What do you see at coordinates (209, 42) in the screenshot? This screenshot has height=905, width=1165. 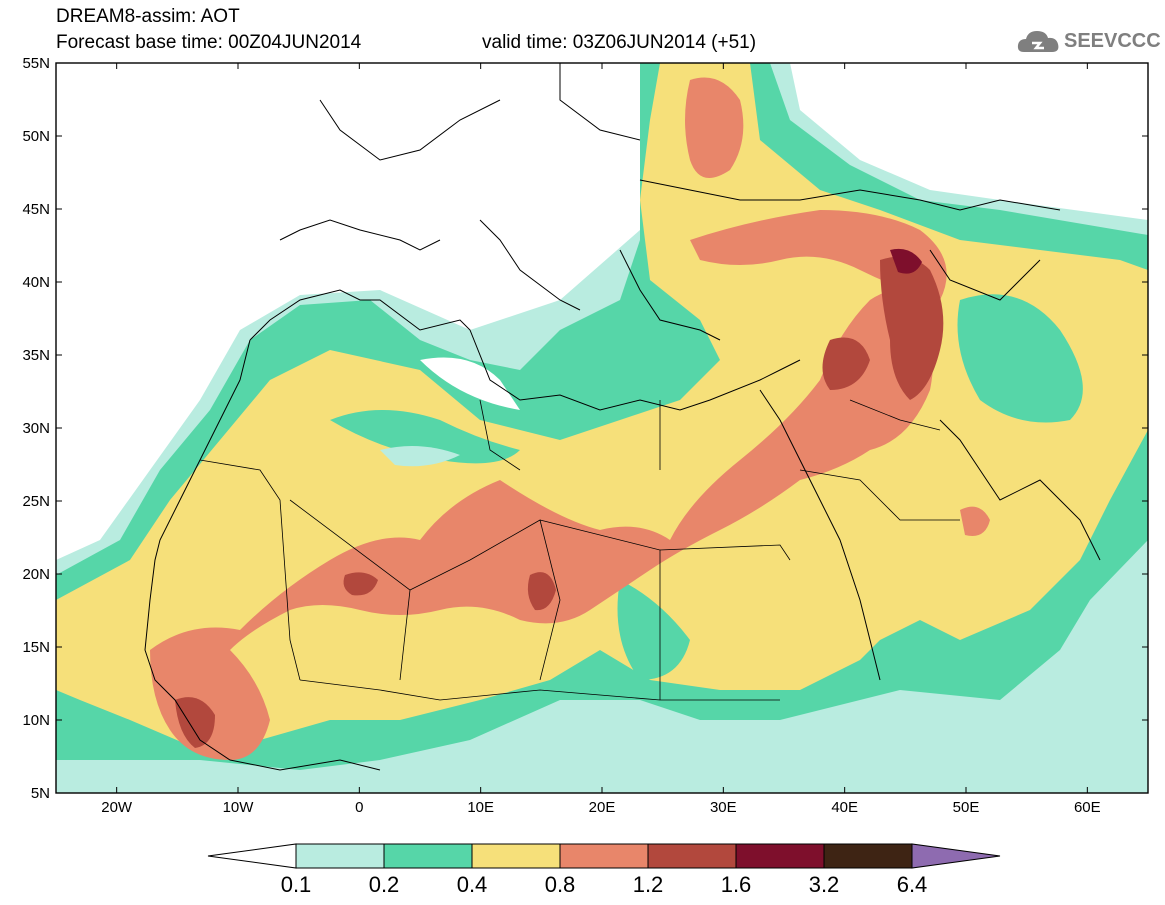 I see `forecast-base-time: Forecast base time: 00Z04JUN2014` at bounding box center [209, 42].